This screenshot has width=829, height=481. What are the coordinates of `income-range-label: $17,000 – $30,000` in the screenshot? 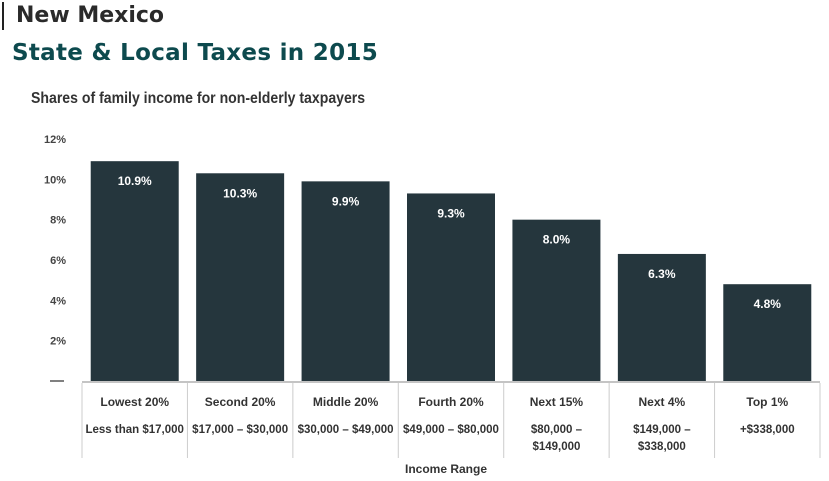 It's located at (240, 430).